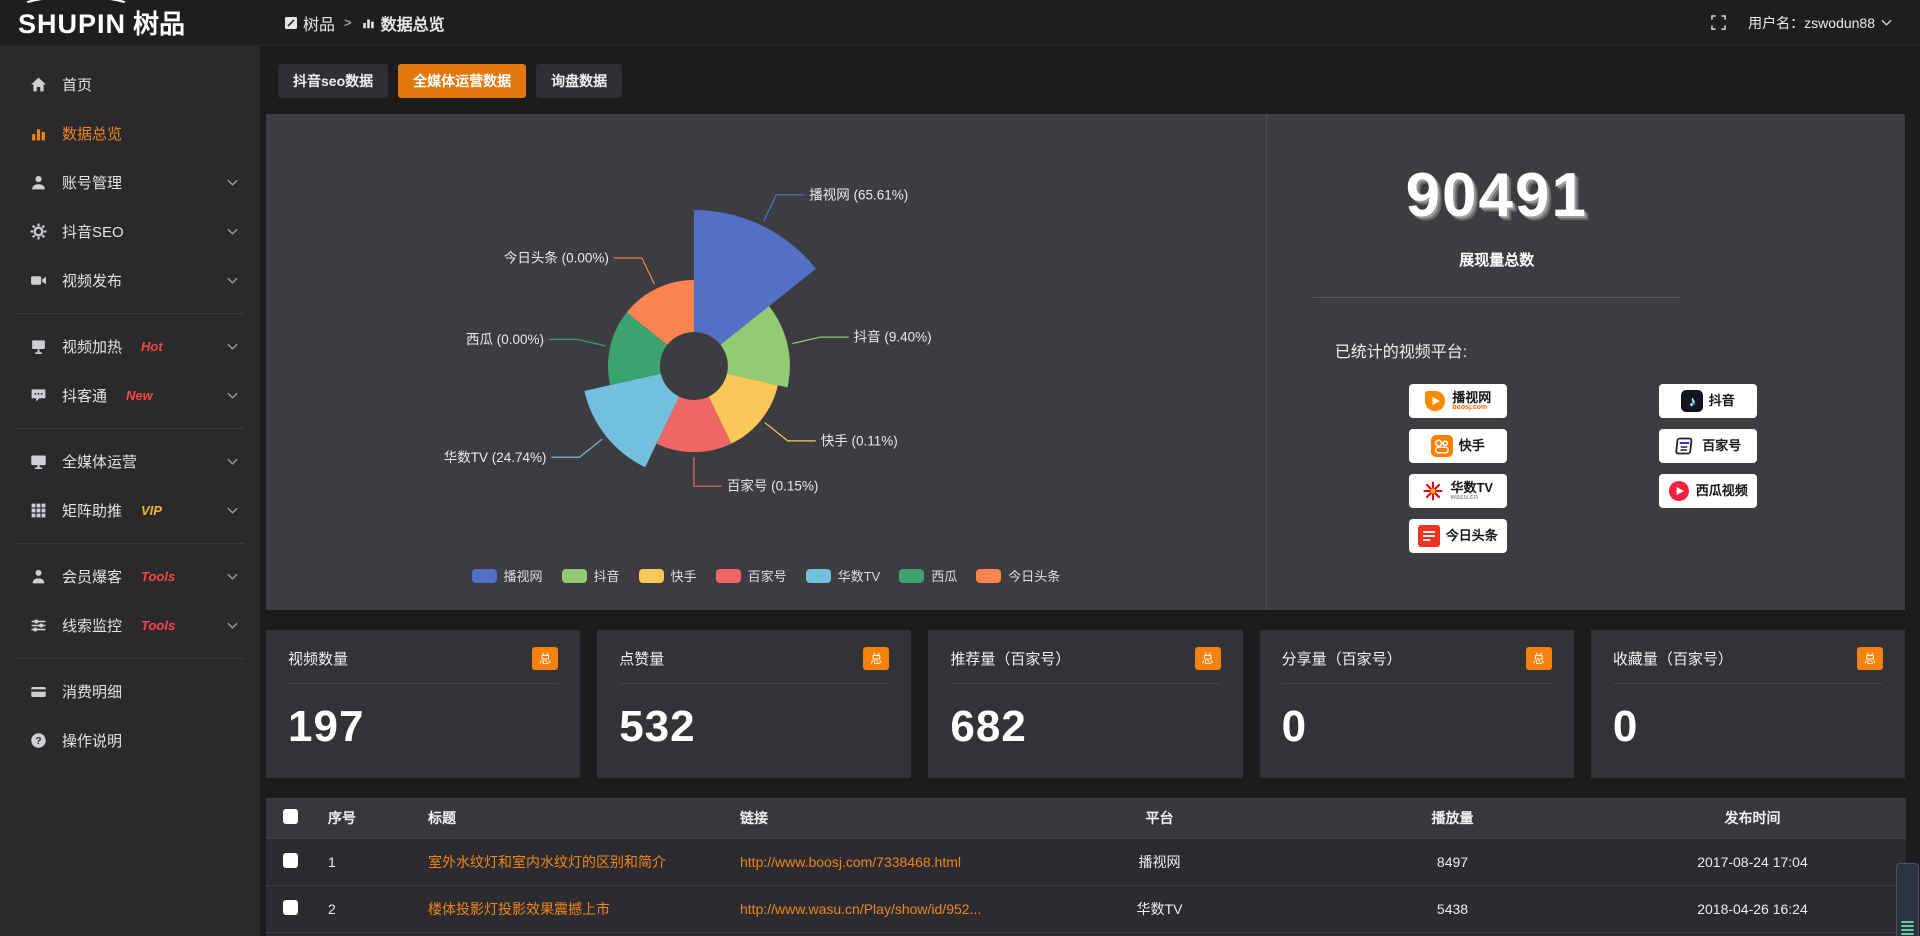  Describe the element at coordinates (130, 461) in the screenshot. I see `sidebar-item: 全媒体运营` at that location.